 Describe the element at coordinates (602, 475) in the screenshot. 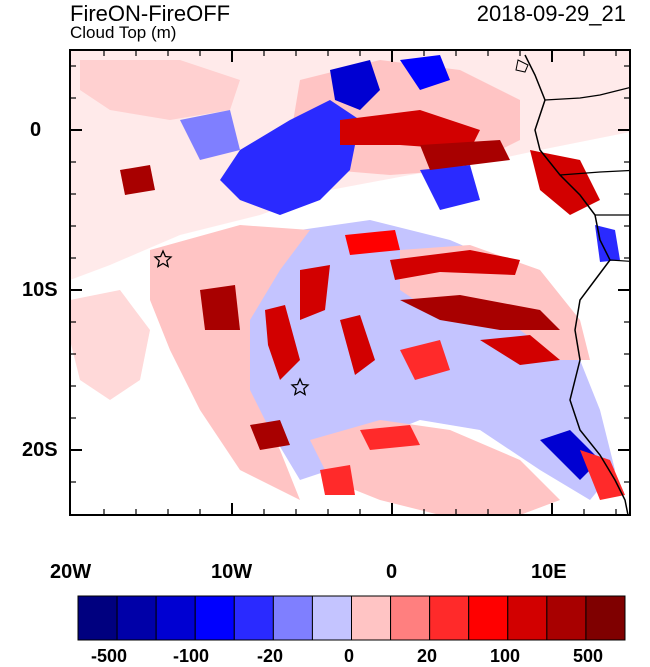

I see `cloud-region-red-coast` at that location.